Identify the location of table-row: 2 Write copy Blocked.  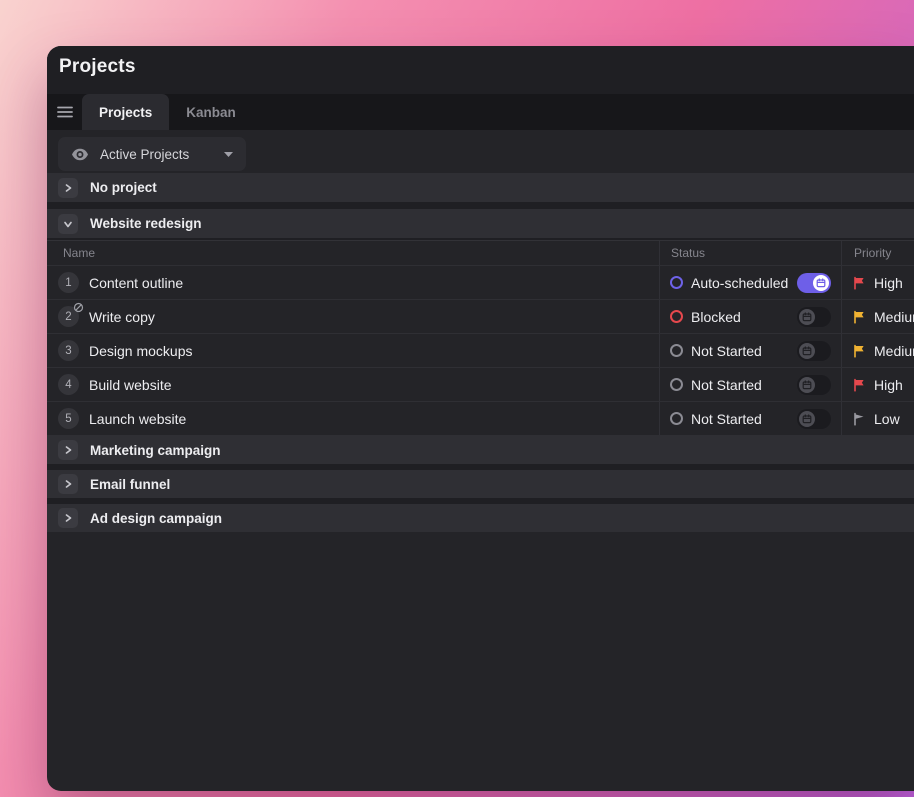
(480, 317).